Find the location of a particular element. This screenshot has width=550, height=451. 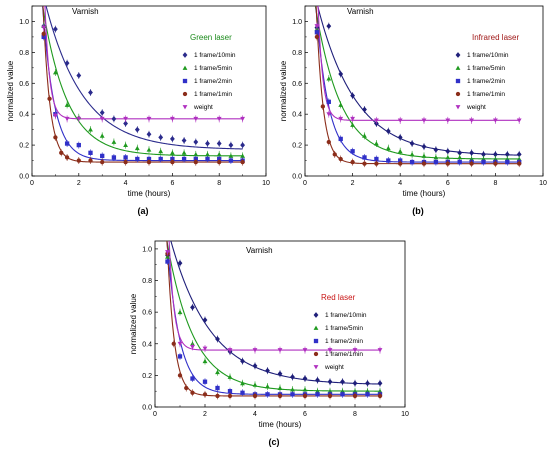

x-tick-label: 8 is located at coordinates (219, 183).